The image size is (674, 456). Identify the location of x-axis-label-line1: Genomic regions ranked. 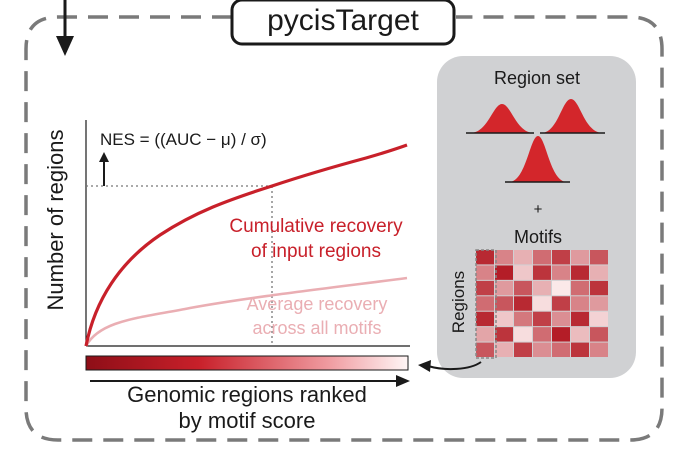
(247, 394).